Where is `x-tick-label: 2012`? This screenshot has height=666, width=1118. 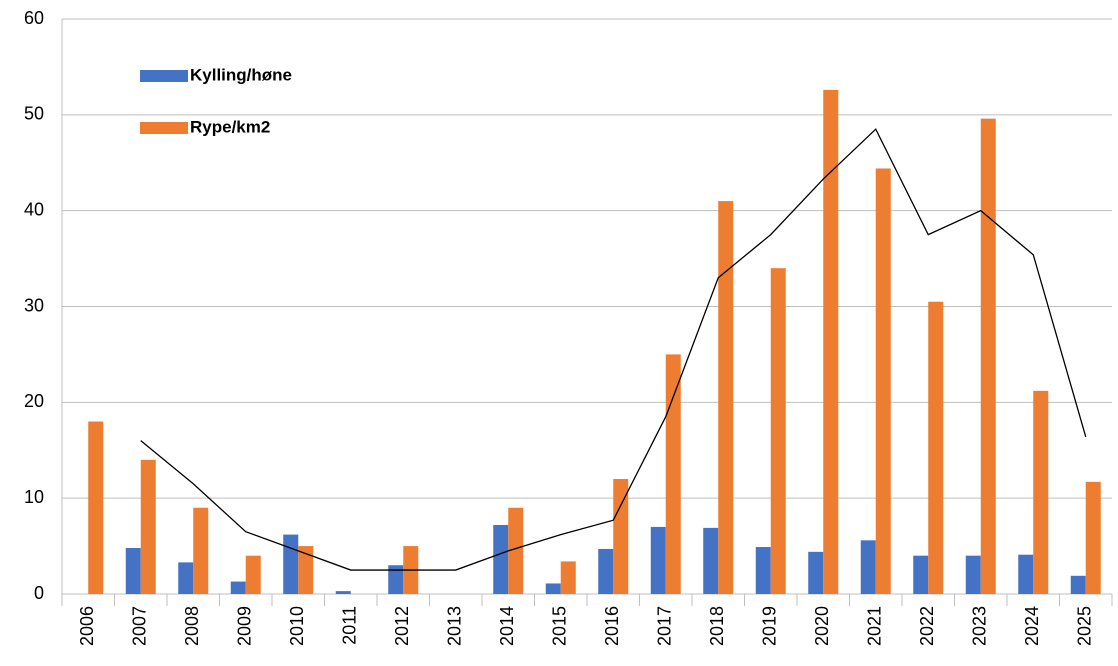
x-tick-label: 2012 is located at coordinates (402, 626).